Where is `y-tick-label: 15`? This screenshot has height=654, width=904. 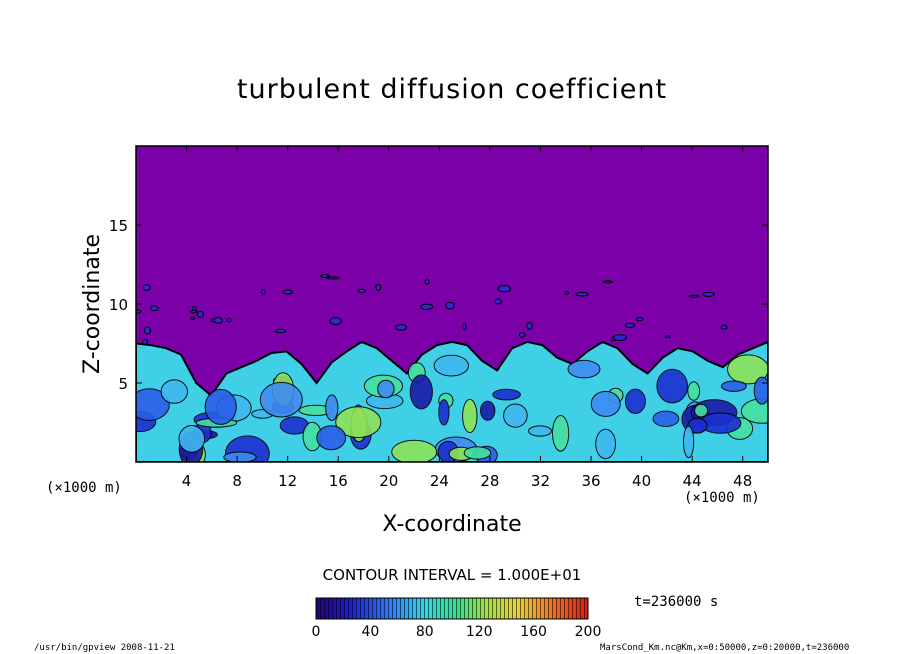 y-tick-label: 15 is located at coordinates (118, 226).